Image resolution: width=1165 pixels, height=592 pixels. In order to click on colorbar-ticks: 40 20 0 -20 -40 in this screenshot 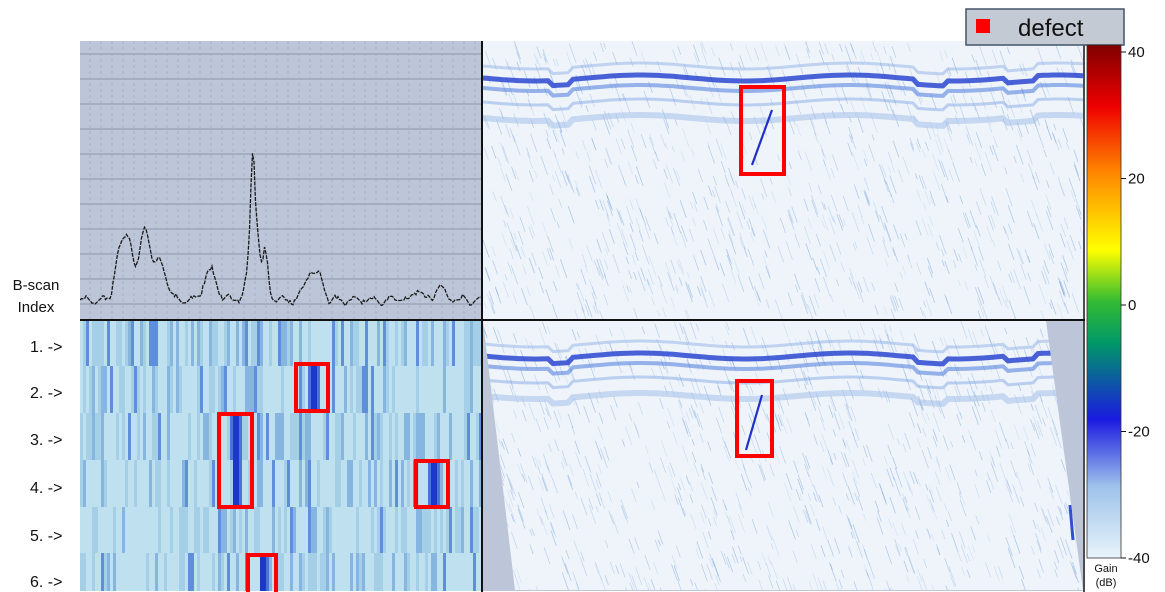, I will do `click(1135, 305)`.